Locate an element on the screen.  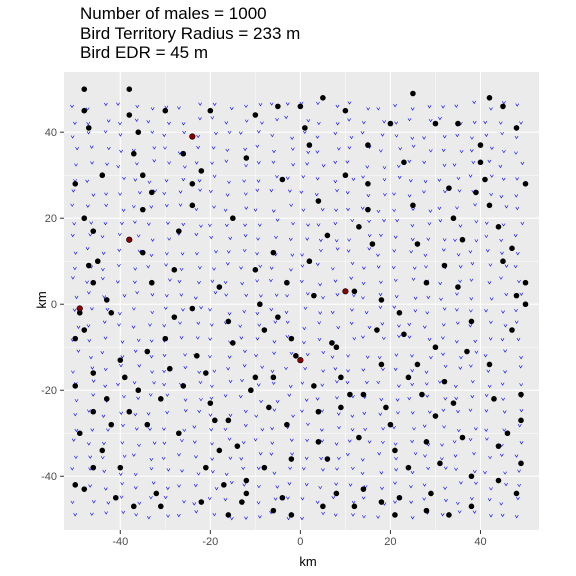
x-axis-title: km is located at coordinates (307, 561).